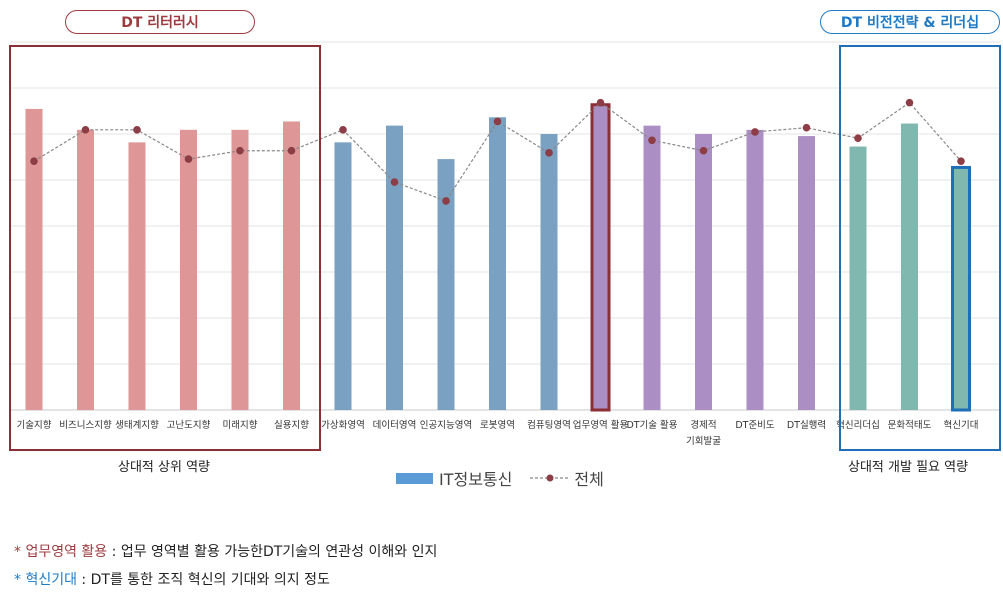 This screenshot has height=597, width=1003. What do you see at coordinates (291, 425) in the screenshot?
I see `category-label: 실용지향` at bounding box center [291, 425].